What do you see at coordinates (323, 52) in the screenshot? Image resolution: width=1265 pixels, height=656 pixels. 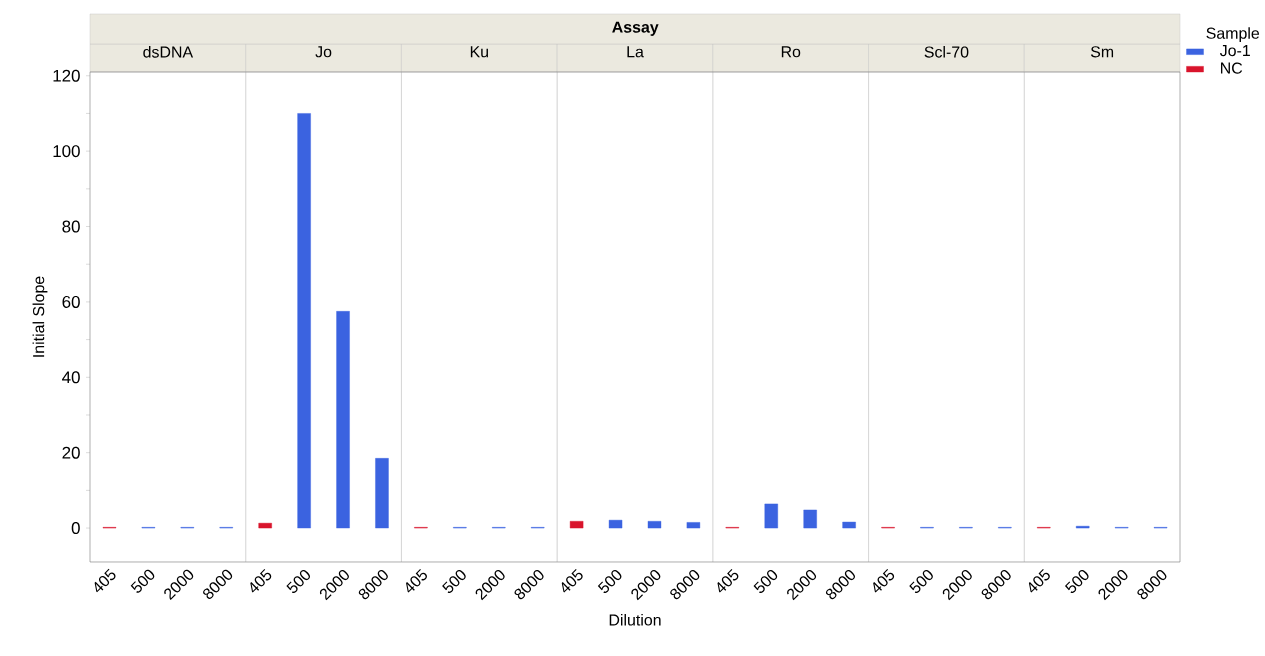 I see `chart-title: Jo` at bounding box center [323, 52].